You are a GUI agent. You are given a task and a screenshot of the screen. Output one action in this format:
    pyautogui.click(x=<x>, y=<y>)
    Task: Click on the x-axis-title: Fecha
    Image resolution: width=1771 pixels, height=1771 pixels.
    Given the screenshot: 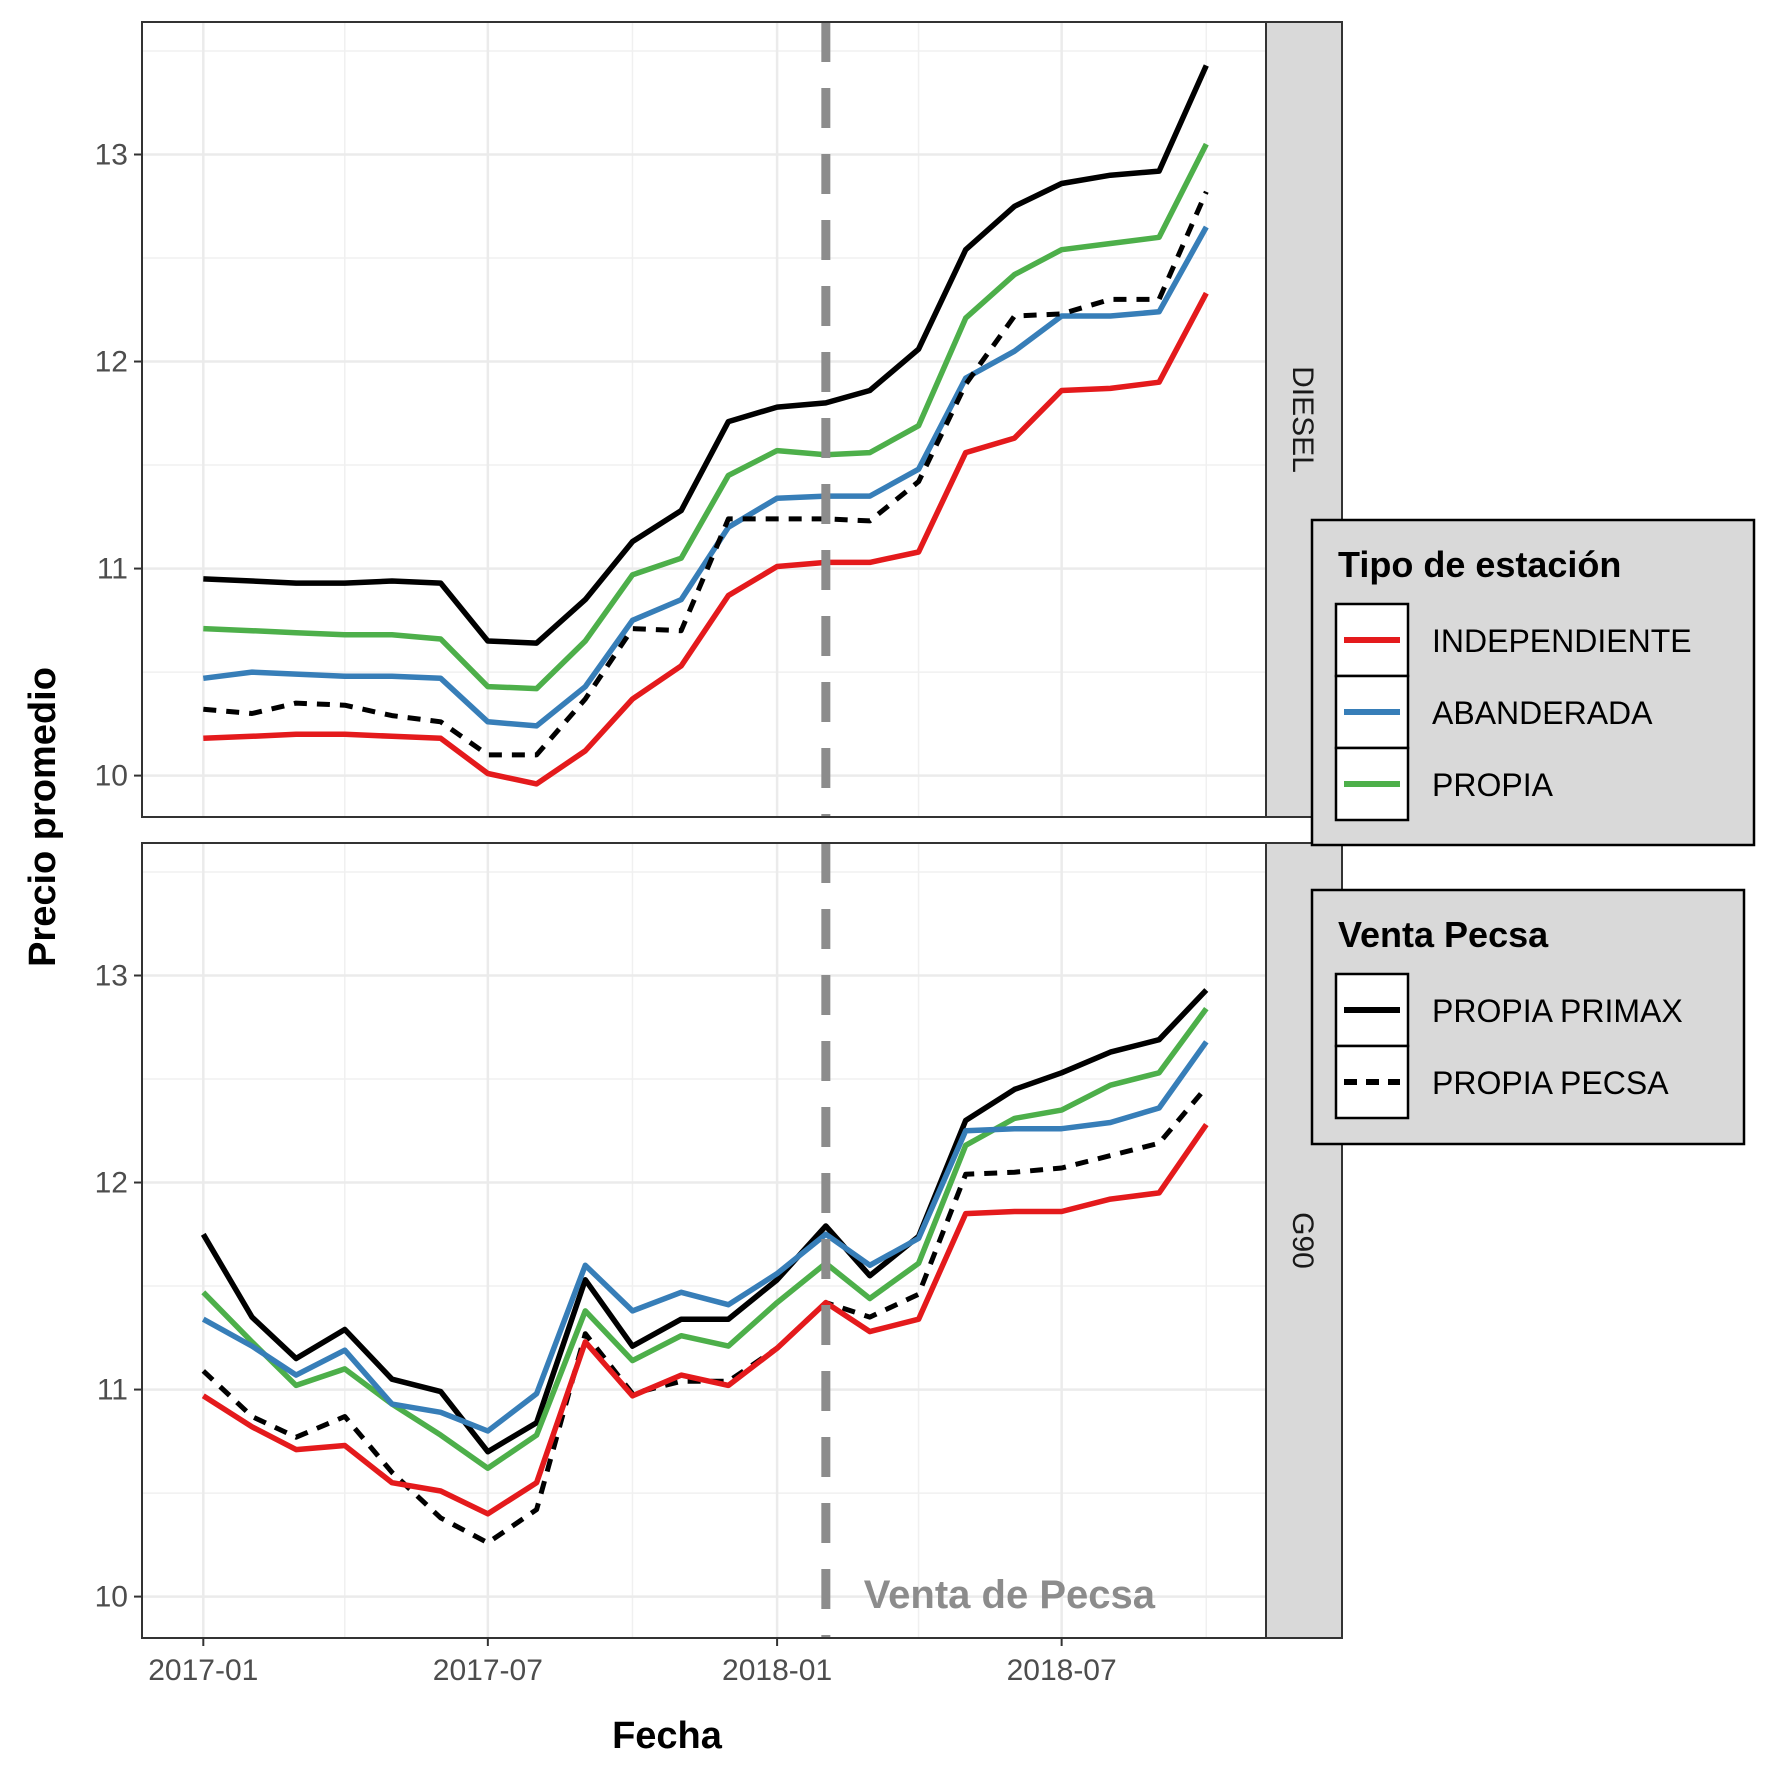 What is the action you would take?
    pyautogui.click(x=667, y=1736)
    